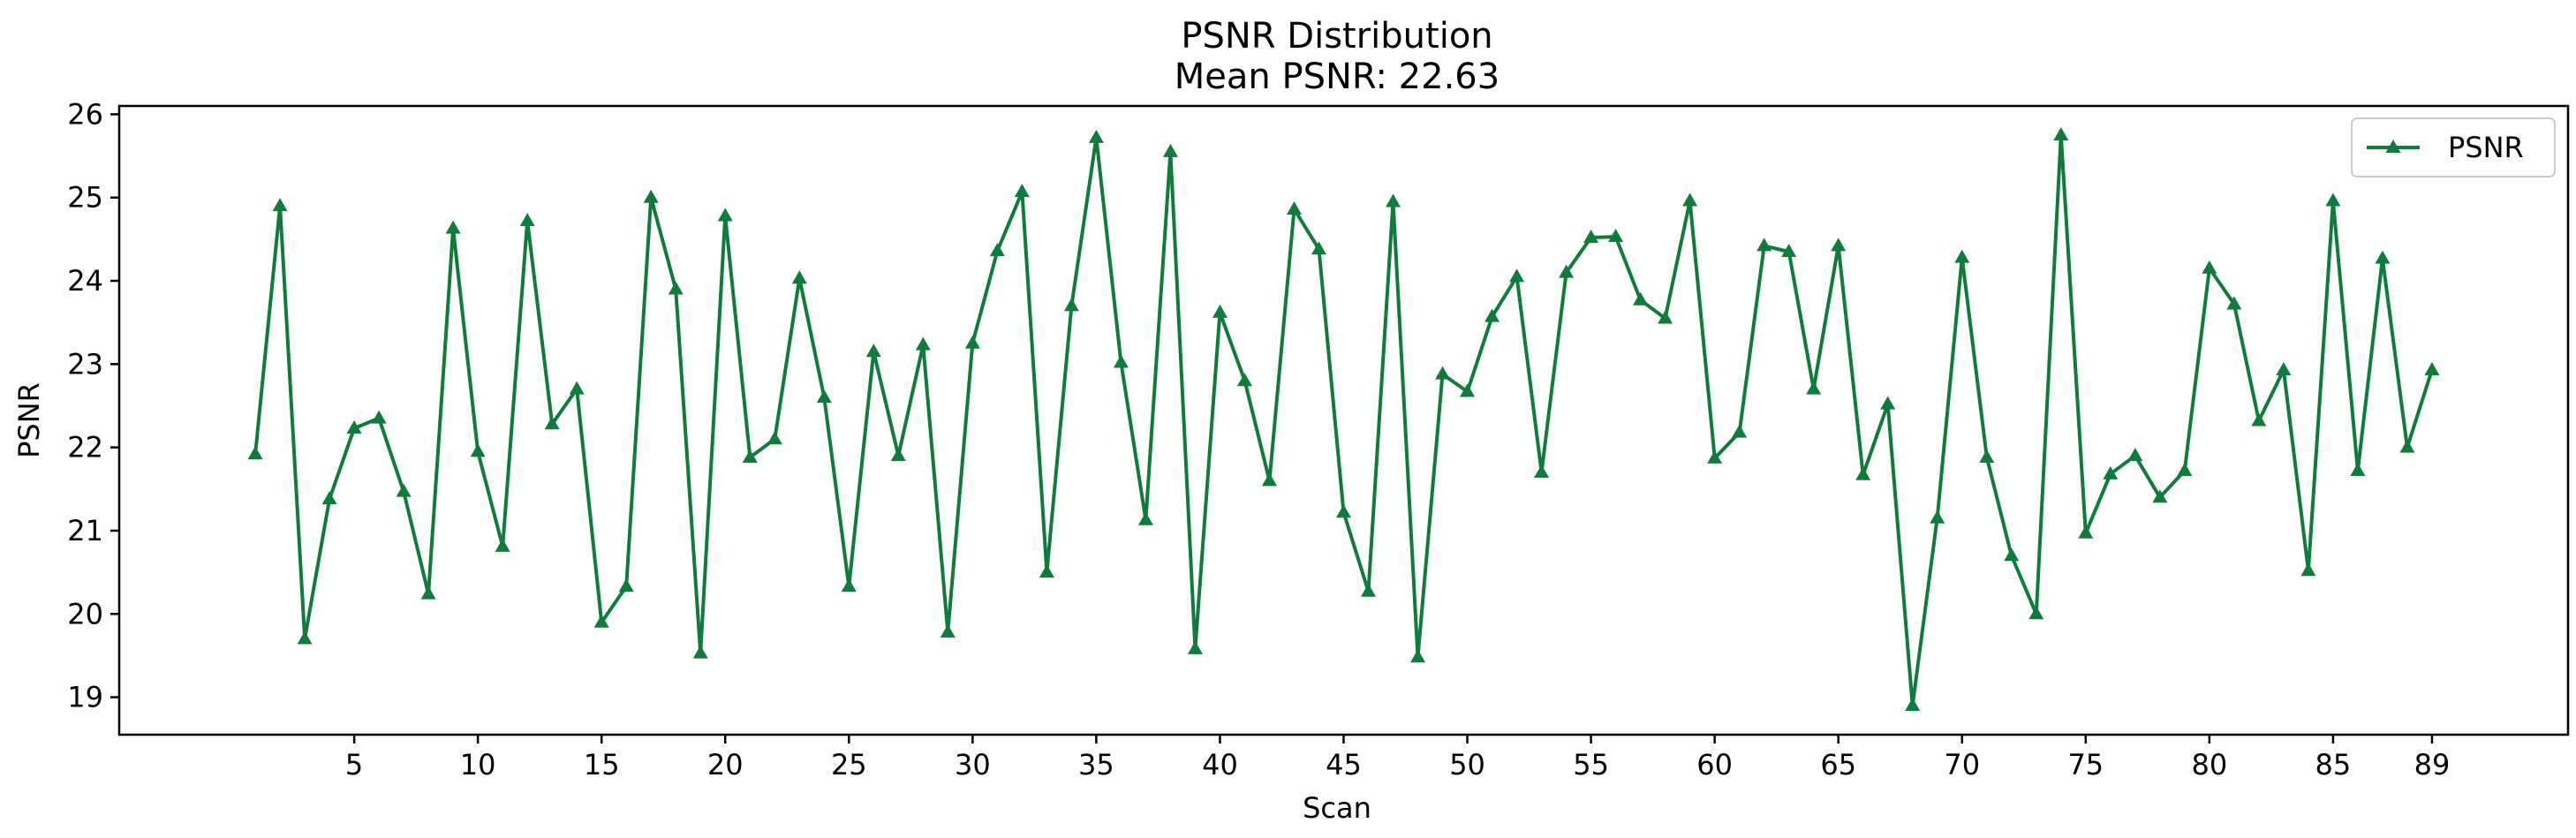 Image resolution: width=2576 pixels, height=838 pixels. Describe the element at coordinates (93, 405) in the screenshot. I see `y-axis: 19 20 21 22 23 24 25 26` at that location.